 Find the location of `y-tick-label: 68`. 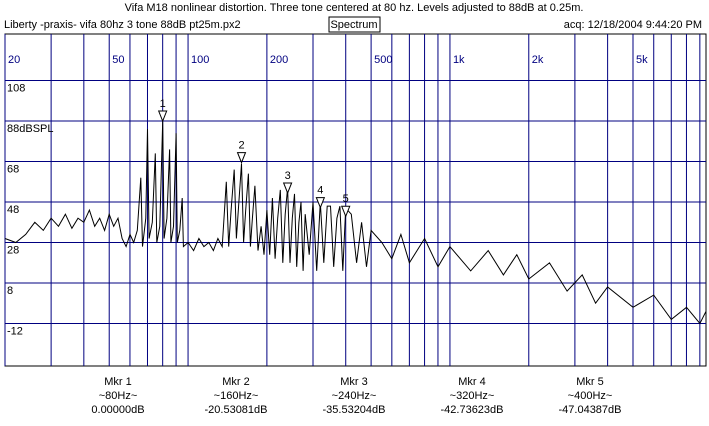

y-tick-label: 68 is located at coordinates (13, 169).